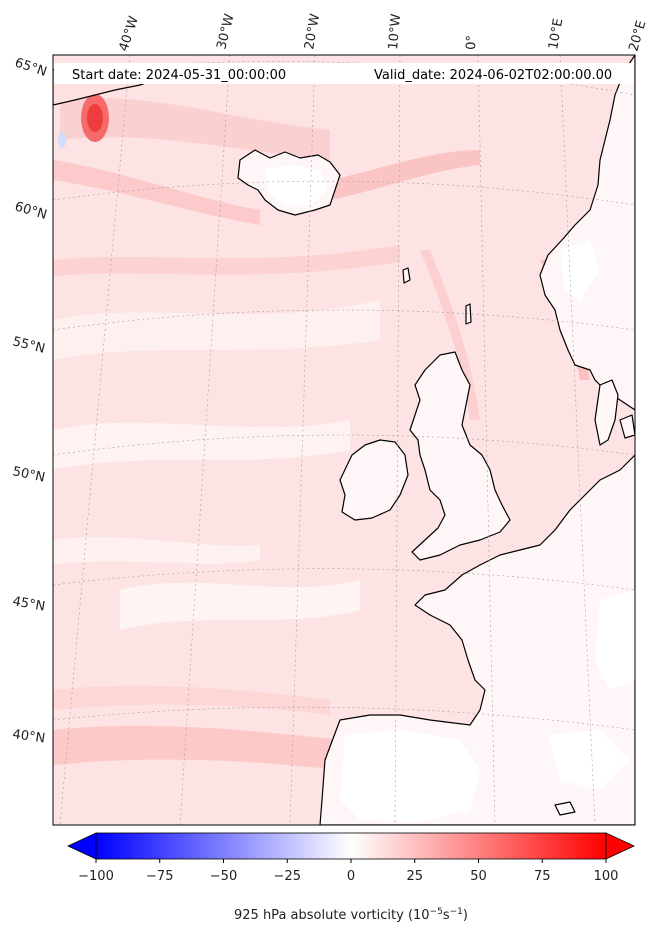 The image size is (659, 936). What do you see at coordinates (556, 33) in the screenshot?
I see `lon-label-10e: 10°E` at bounding box center [556, 33].